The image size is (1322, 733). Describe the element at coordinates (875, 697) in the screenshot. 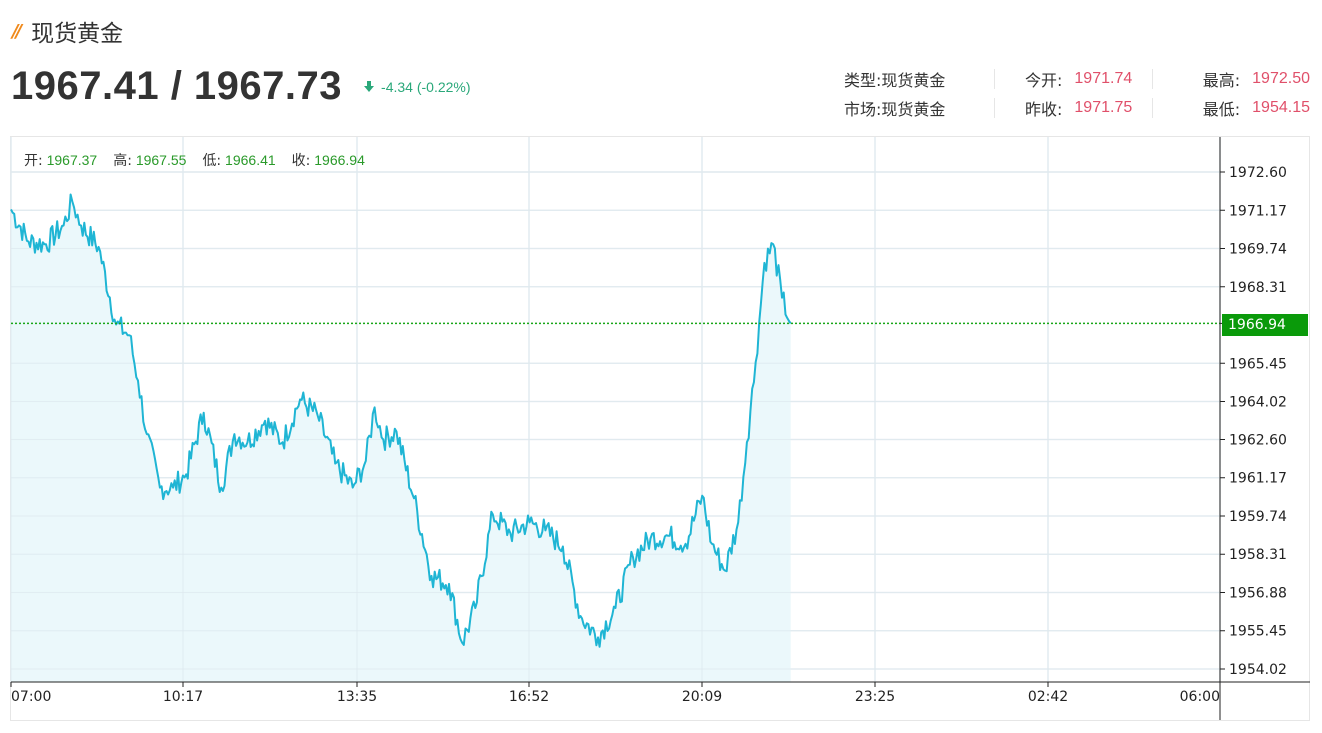

I see `x-tick-label: 23:25` at that location.